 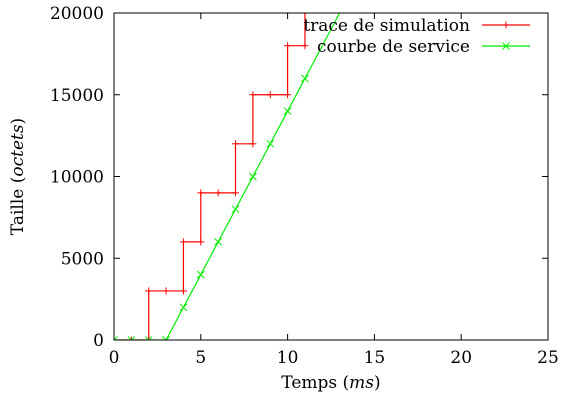 I want to click on y-tick-label: 10000, so click(x=77, y=178).